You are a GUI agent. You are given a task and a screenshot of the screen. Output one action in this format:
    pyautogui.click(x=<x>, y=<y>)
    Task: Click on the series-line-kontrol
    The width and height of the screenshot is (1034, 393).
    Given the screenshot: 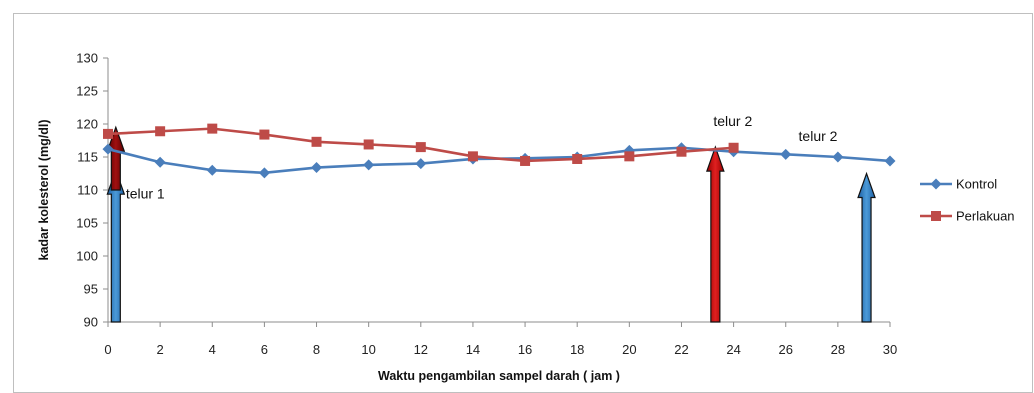 What is the action you would take?
    pyautogui.click(x=499, y=160)
    